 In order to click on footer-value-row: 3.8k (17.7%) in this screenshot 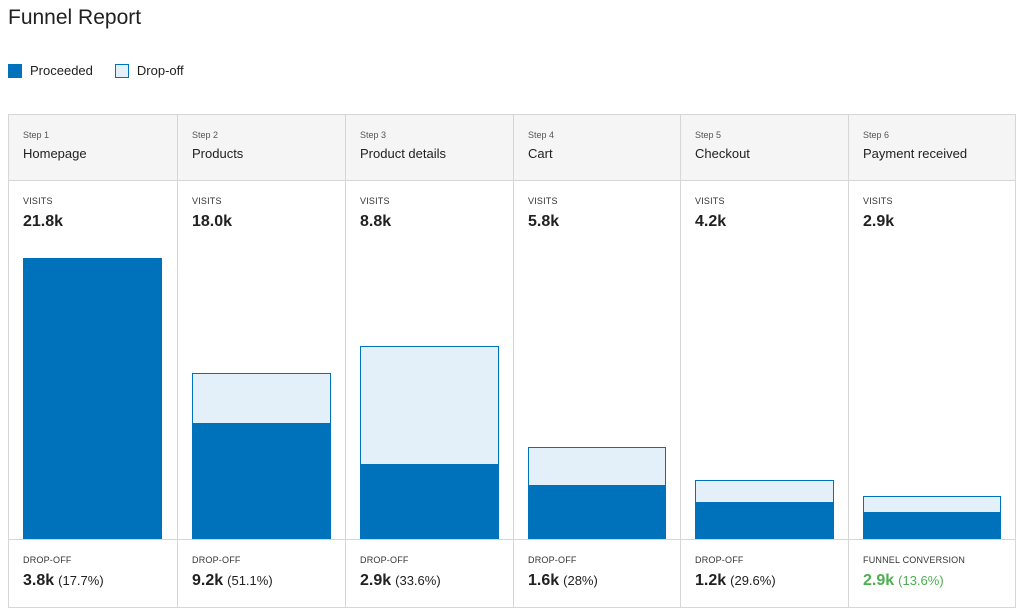, I will do `click(63, 581)`.